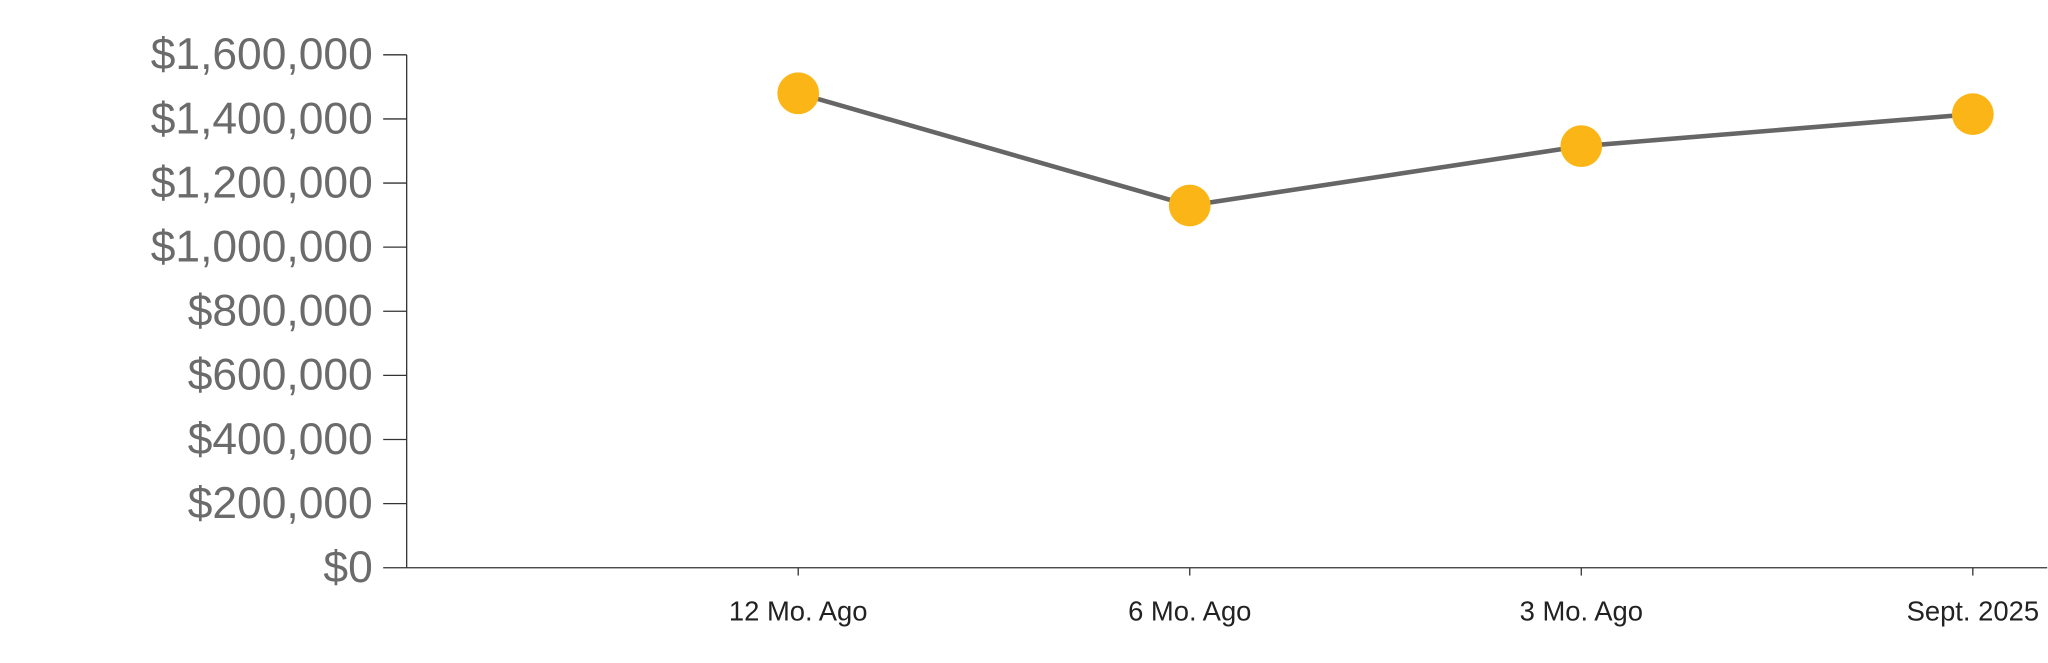 This screenshot has height=663, width=2048. What do you see at coordinates (1973, 611) in the screenshot?
I see `x-tick-label: Sept. 2025` at bounding box center [1973, 611].